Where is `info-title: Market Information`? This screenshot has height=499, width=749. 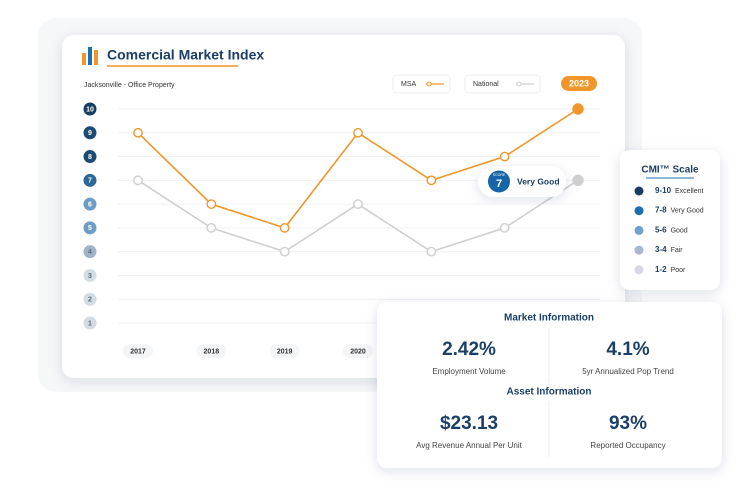
info-title: Market Information is located at coordinates (549, 318).